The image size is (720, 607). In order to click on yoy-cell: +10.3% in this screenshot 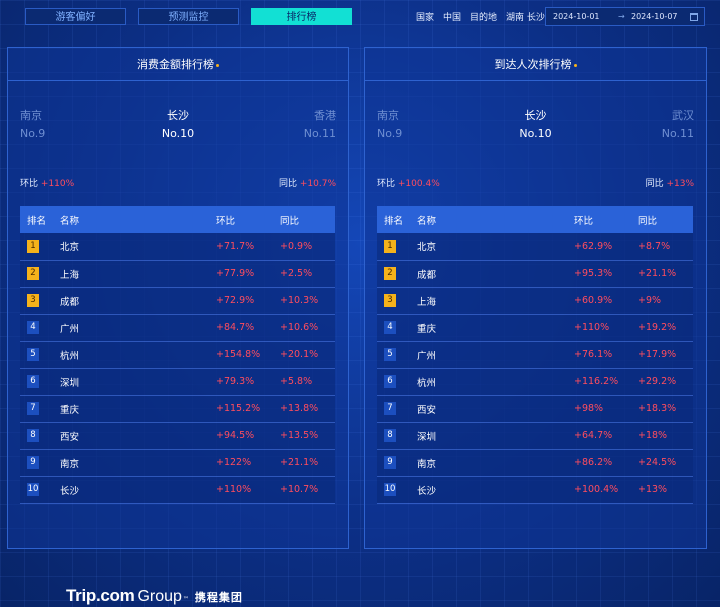, I will do `click(299, 300)`.